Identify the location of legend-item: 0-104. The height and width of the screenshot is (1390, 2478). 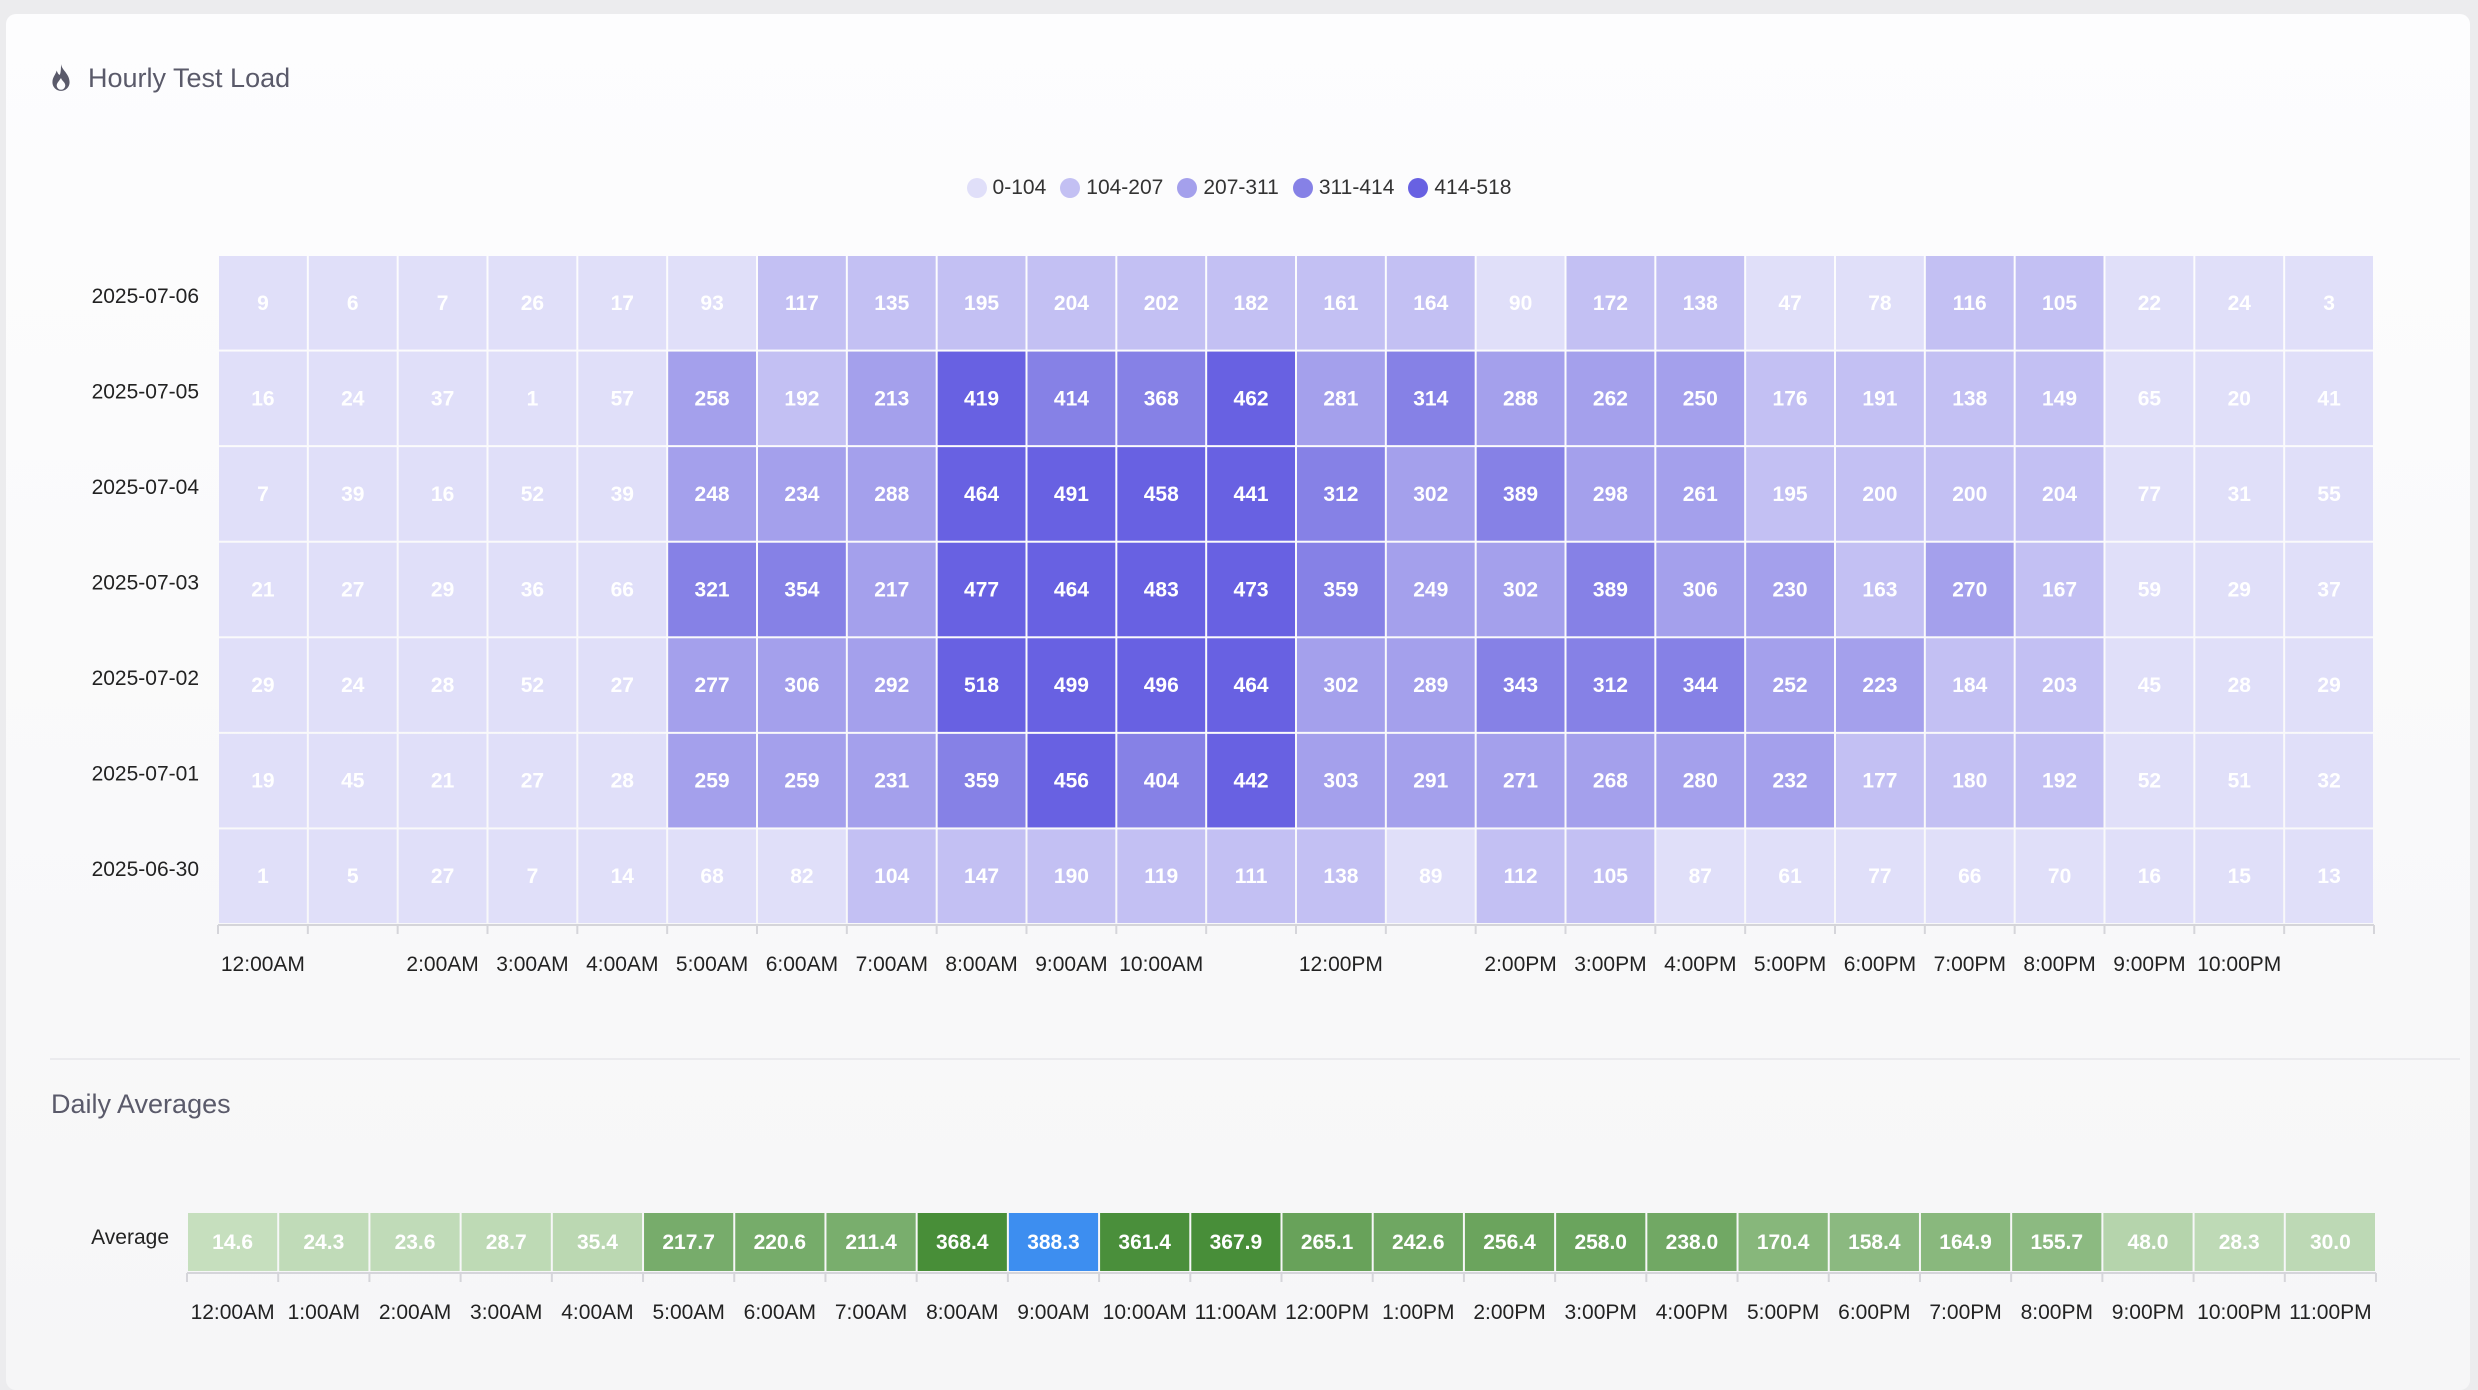
(1006, 188).